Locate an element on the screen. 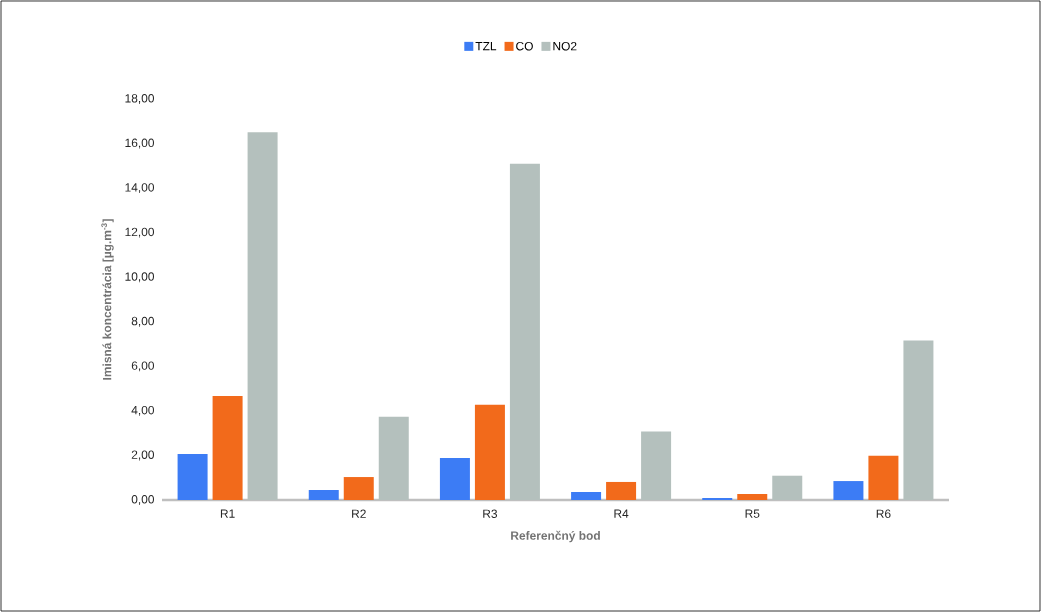  y-tick-label: 4,00 is located at coordinates (143, 410).